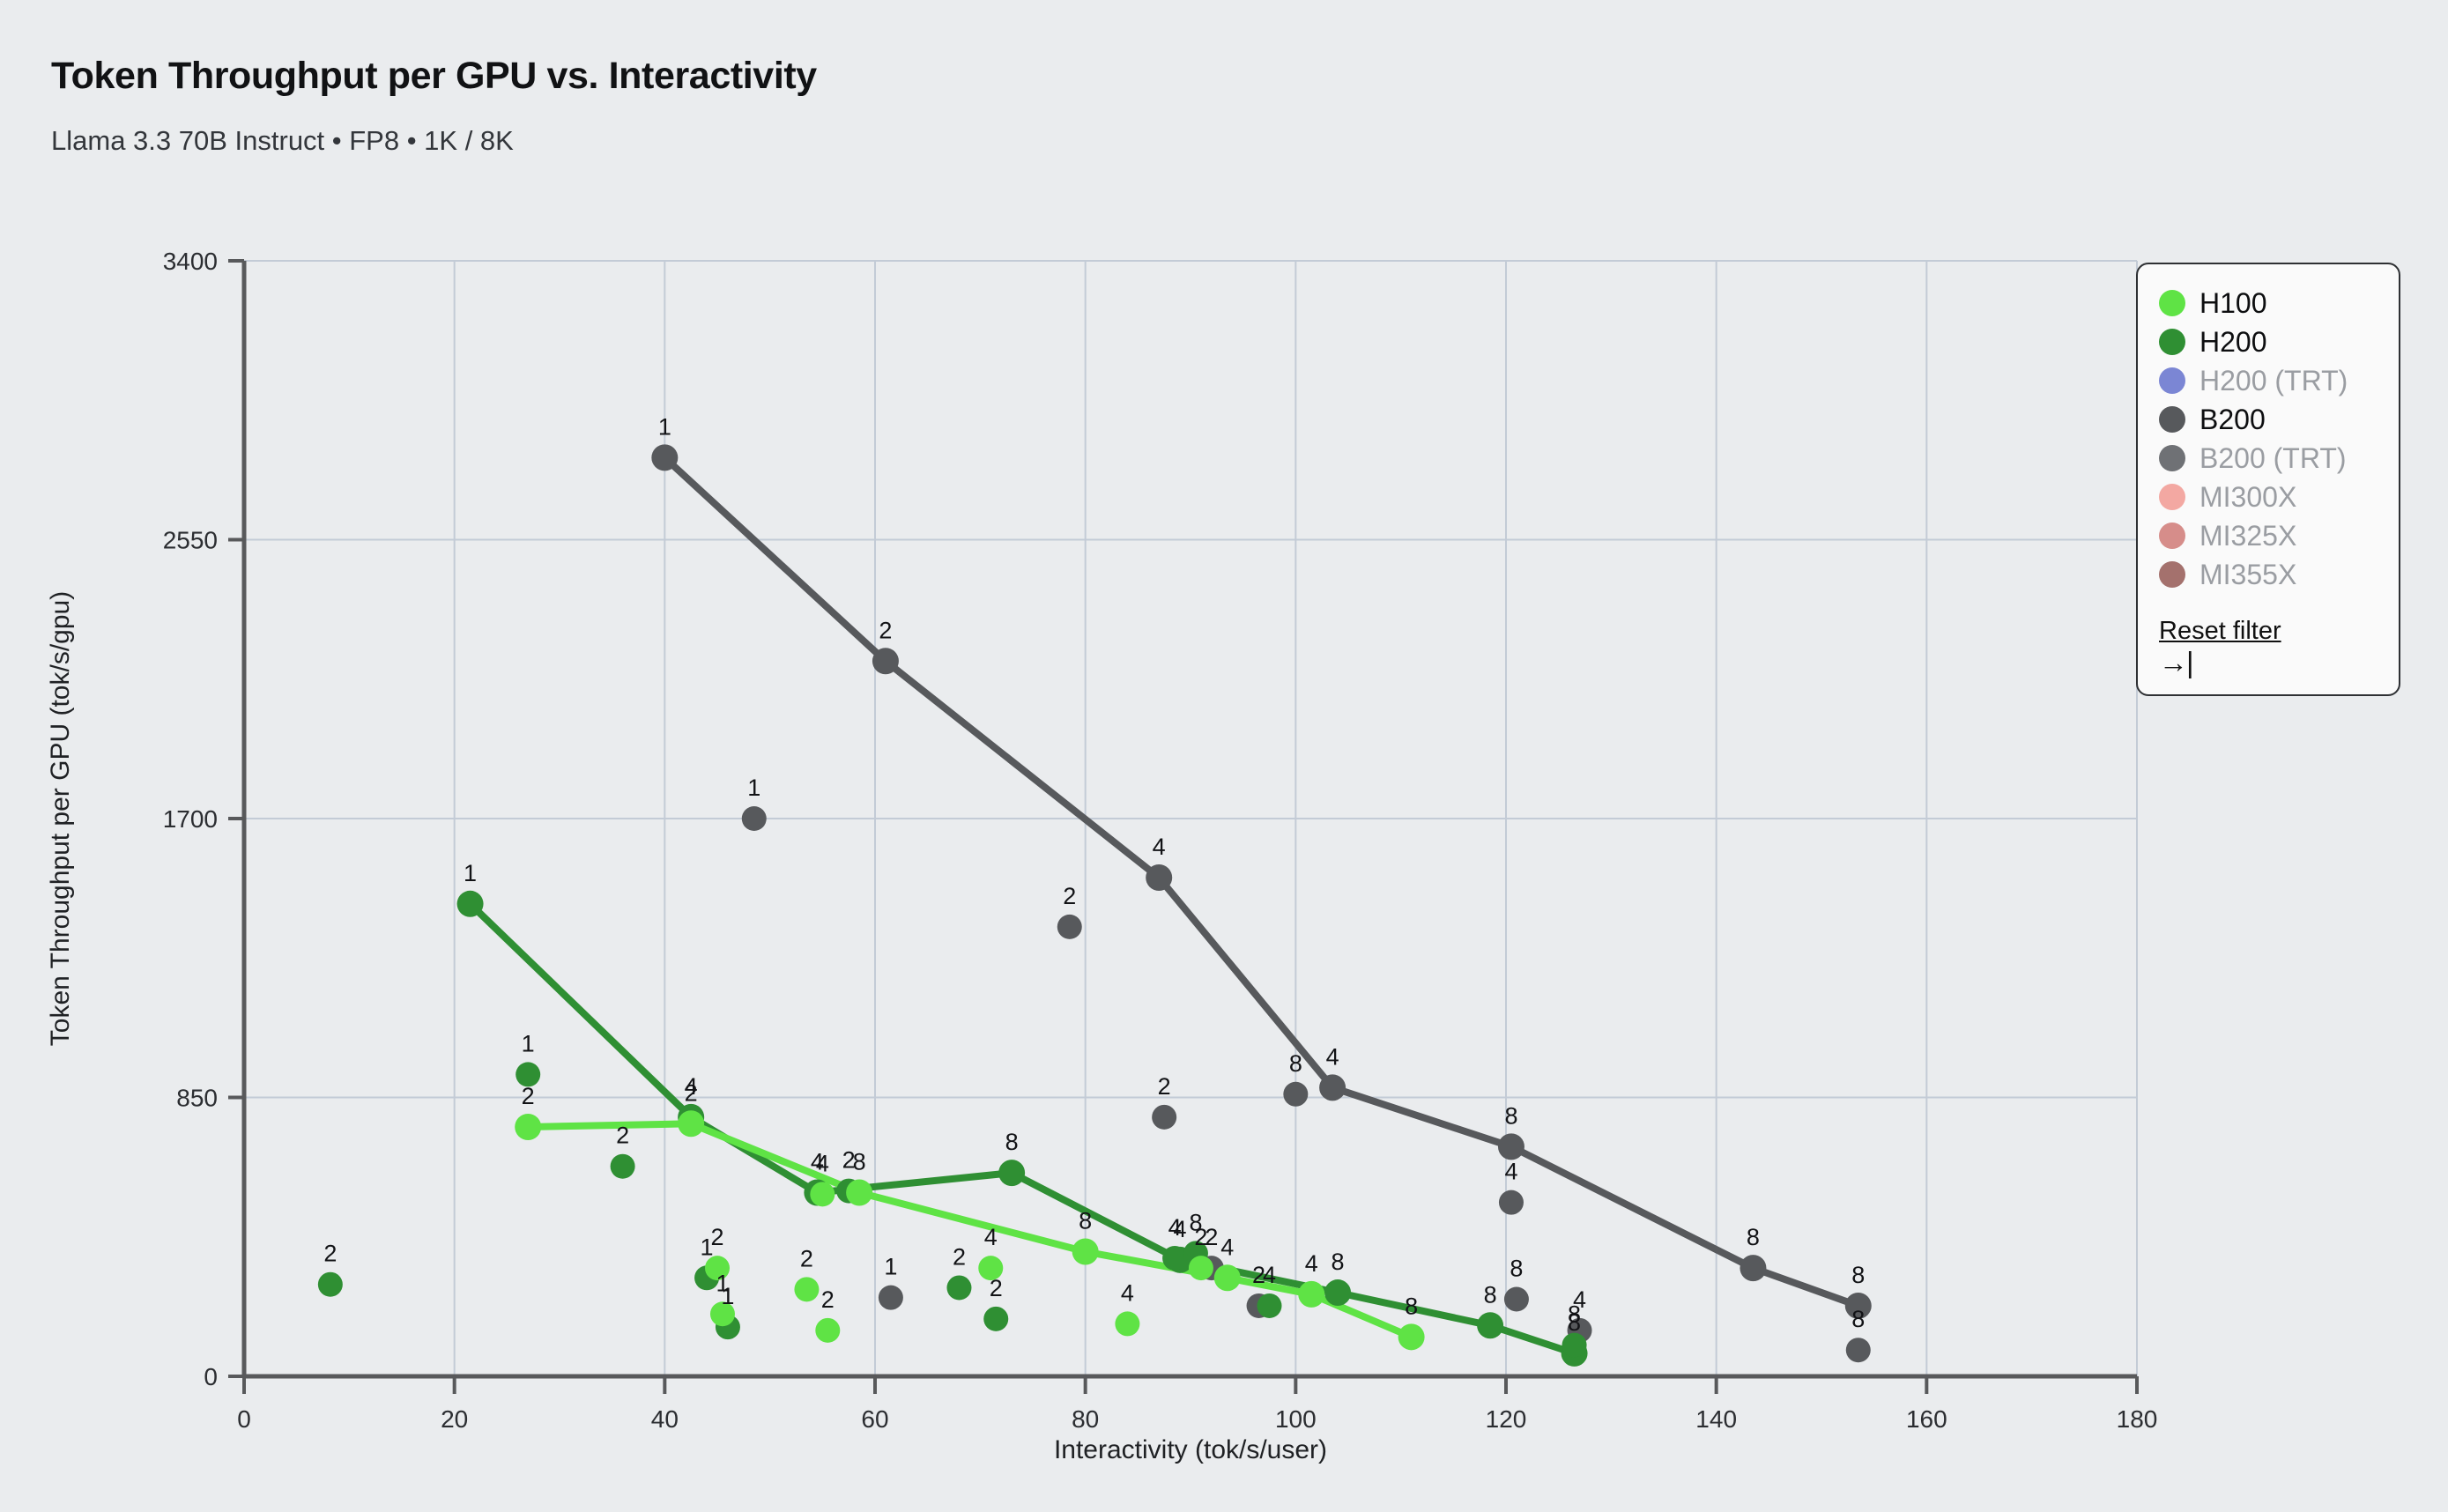  I want to click on legend-item-label: MI355X, so click(2248, 574).